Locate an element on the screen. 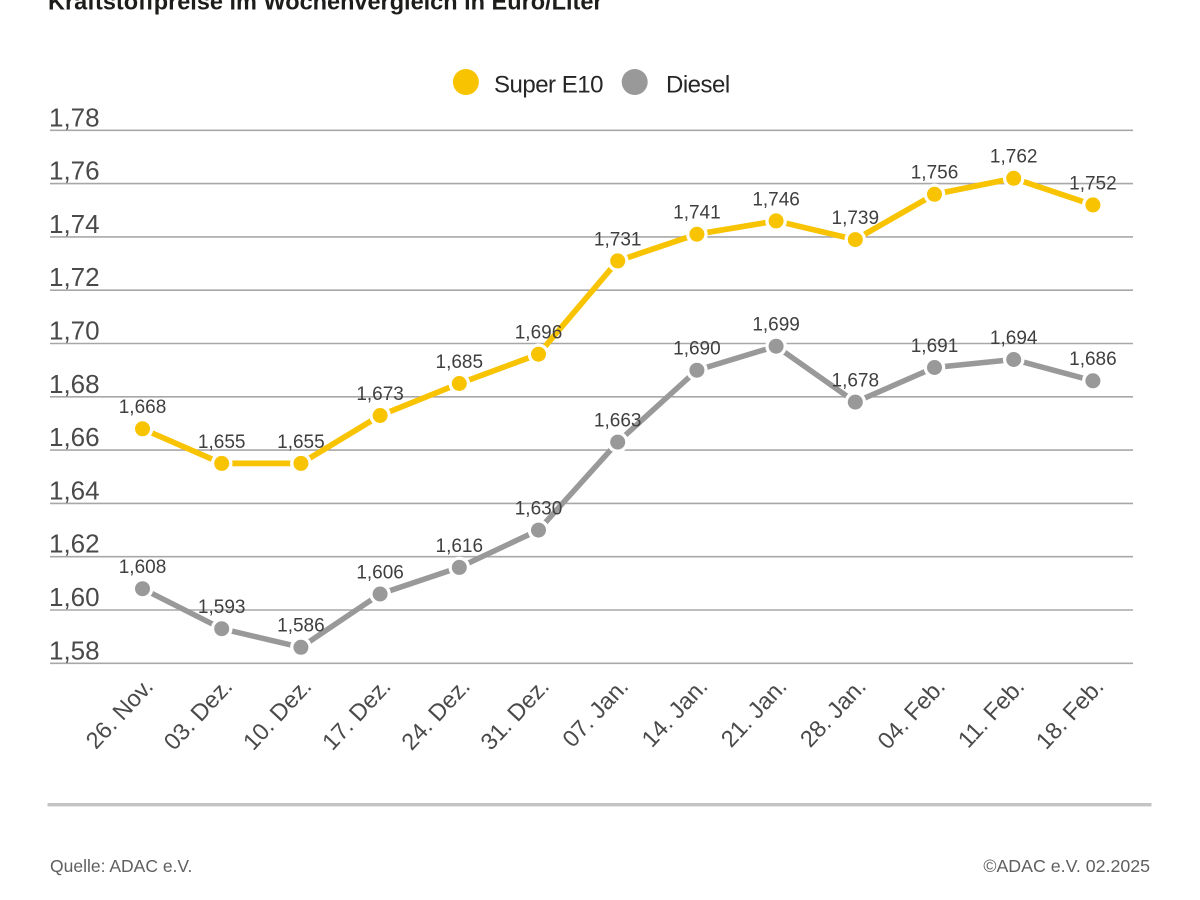  svg-text: ©ADAC e.V. 02.2025 is located at coordinates (1066, 866).